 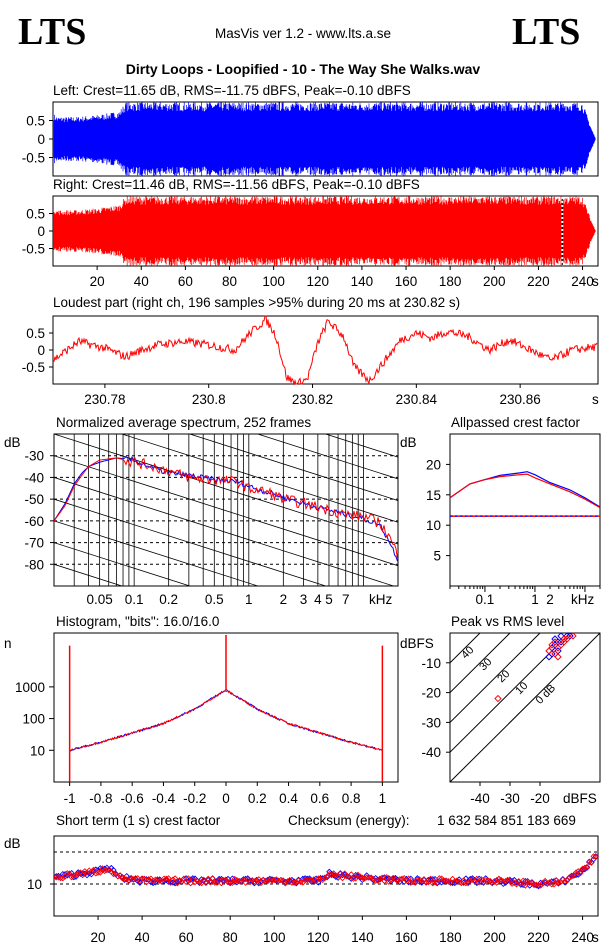 I want to click on spectrum-xtick-label: 0.05, so click(x=99, y=599).